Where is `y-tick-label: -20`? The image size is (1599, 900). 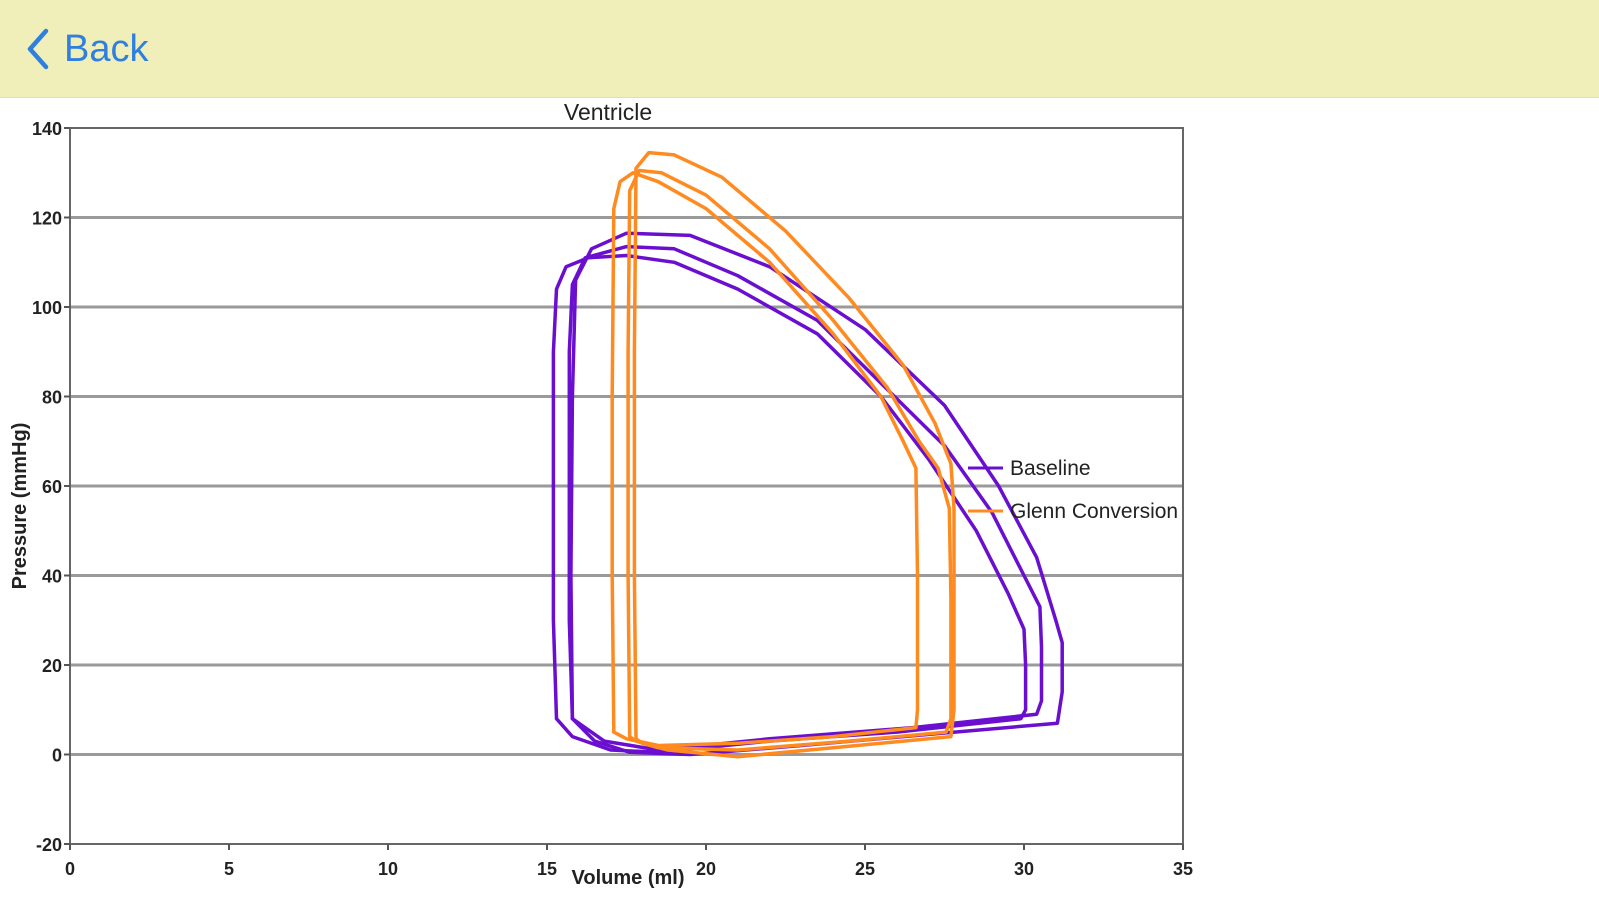
y-tick-label: -20 is located at coordinates (49, 845).